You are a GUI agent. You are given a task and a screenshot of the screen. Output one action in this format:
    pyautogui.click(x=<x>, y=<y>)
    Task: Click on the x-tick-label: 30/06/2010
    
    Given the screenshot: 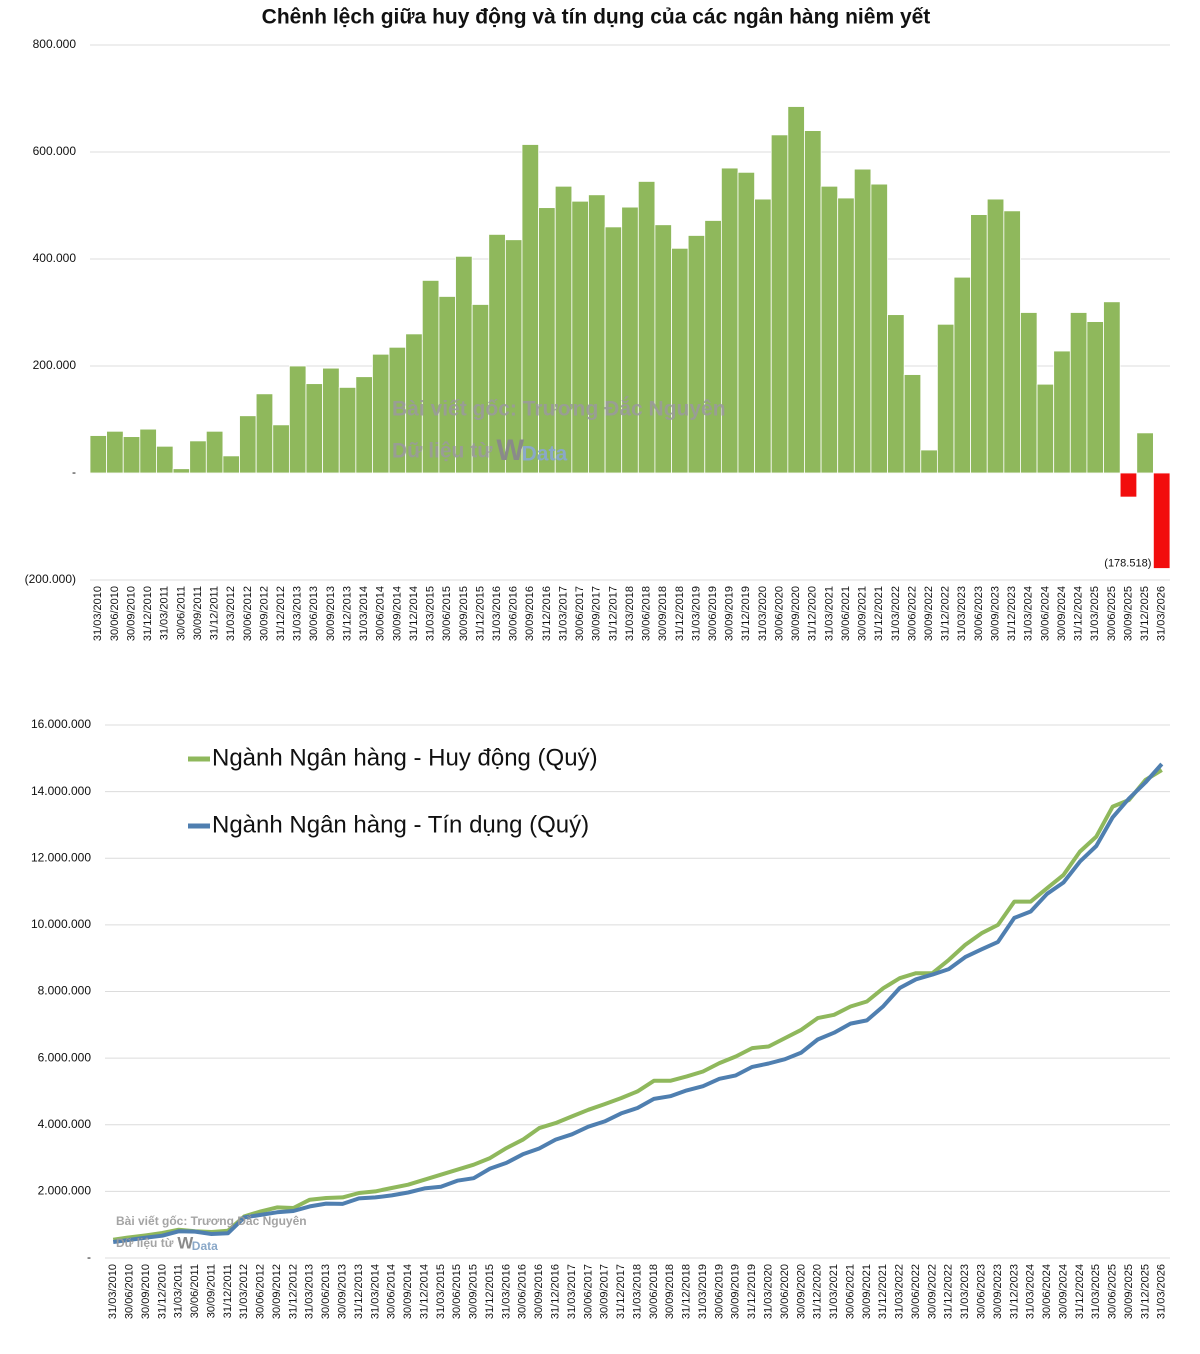 What is the action you would take?
    pyautogui.click(x=115, y=613)
    